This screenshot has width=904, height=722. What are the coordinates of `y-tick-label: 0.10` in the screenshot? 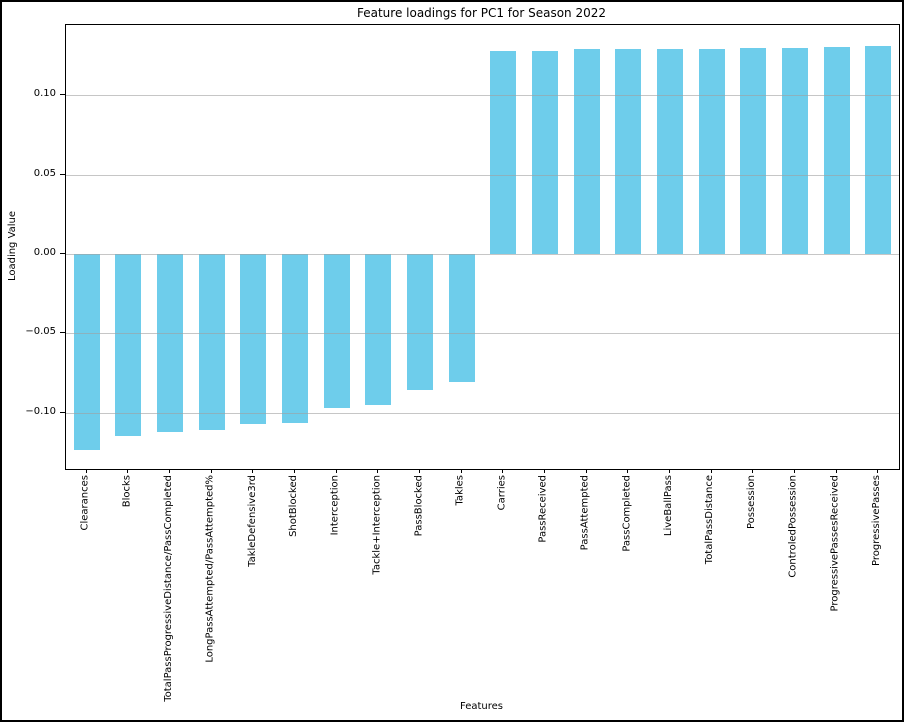 It's located at (44, 94).